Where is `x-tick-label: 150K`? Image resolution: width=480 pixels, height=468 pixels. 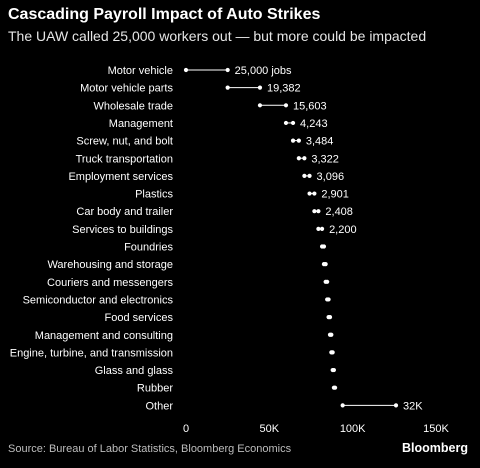
x-tick-label: 150K is located at coordinates (436, 429).